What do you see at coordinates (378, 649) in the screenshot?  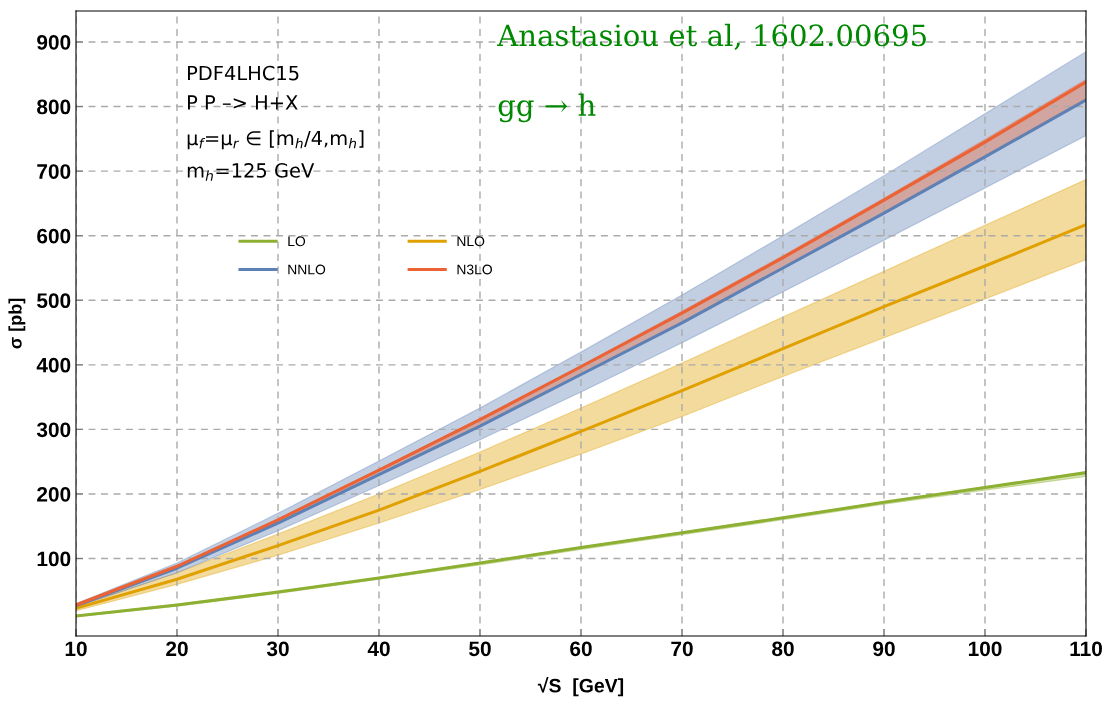 I see `x-tick-label: 40` at bounding box center [378, 649].